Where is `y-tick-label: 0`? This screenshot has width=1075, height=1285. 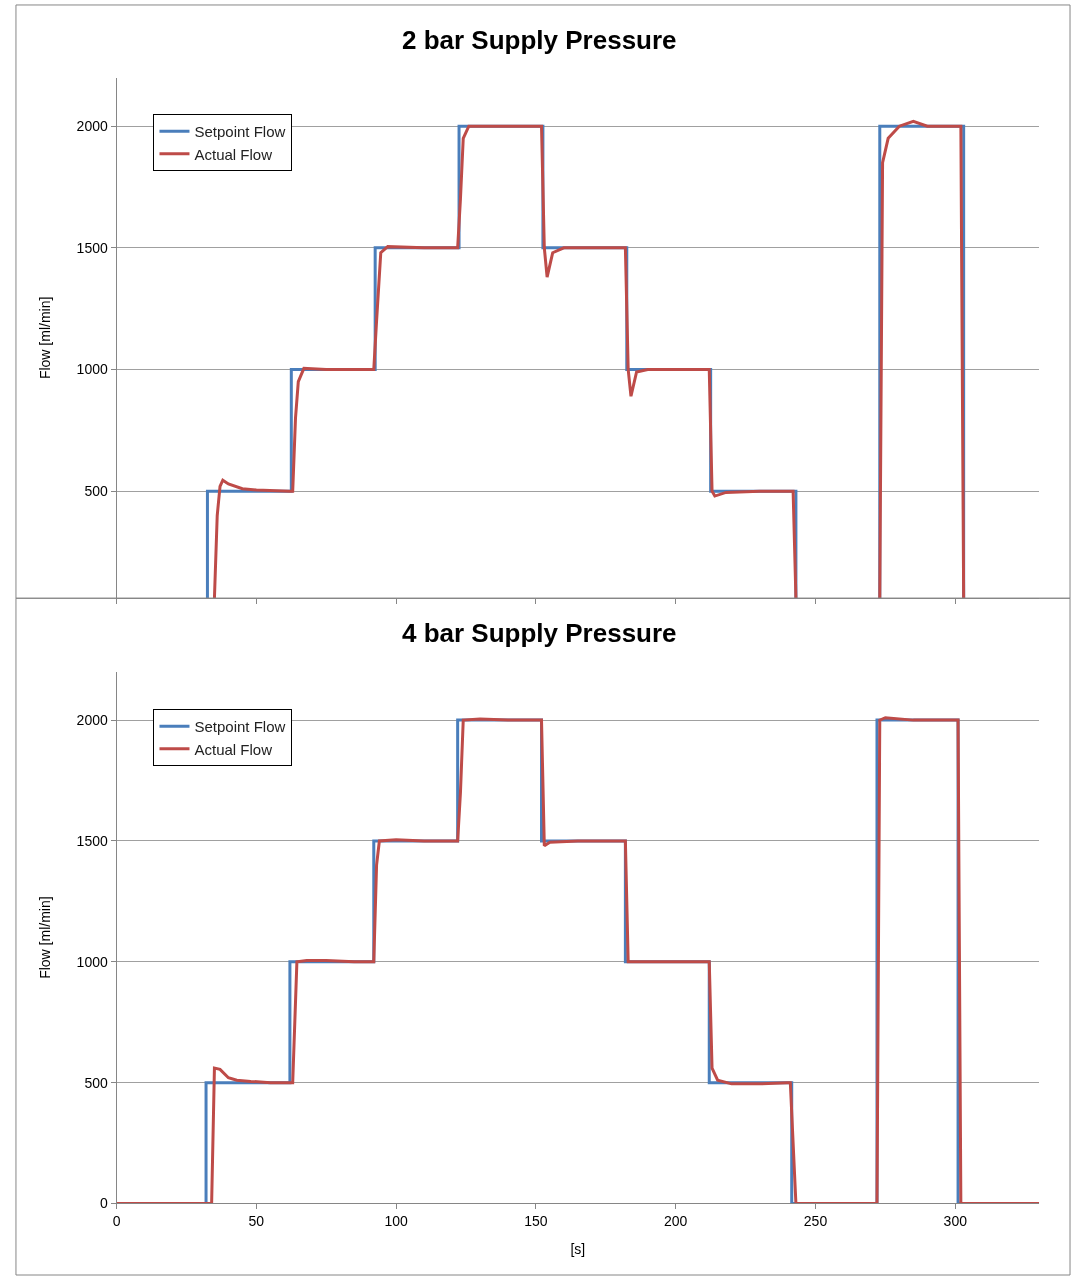 y-tick-label: 0 is located at coordinates (103, 1203).